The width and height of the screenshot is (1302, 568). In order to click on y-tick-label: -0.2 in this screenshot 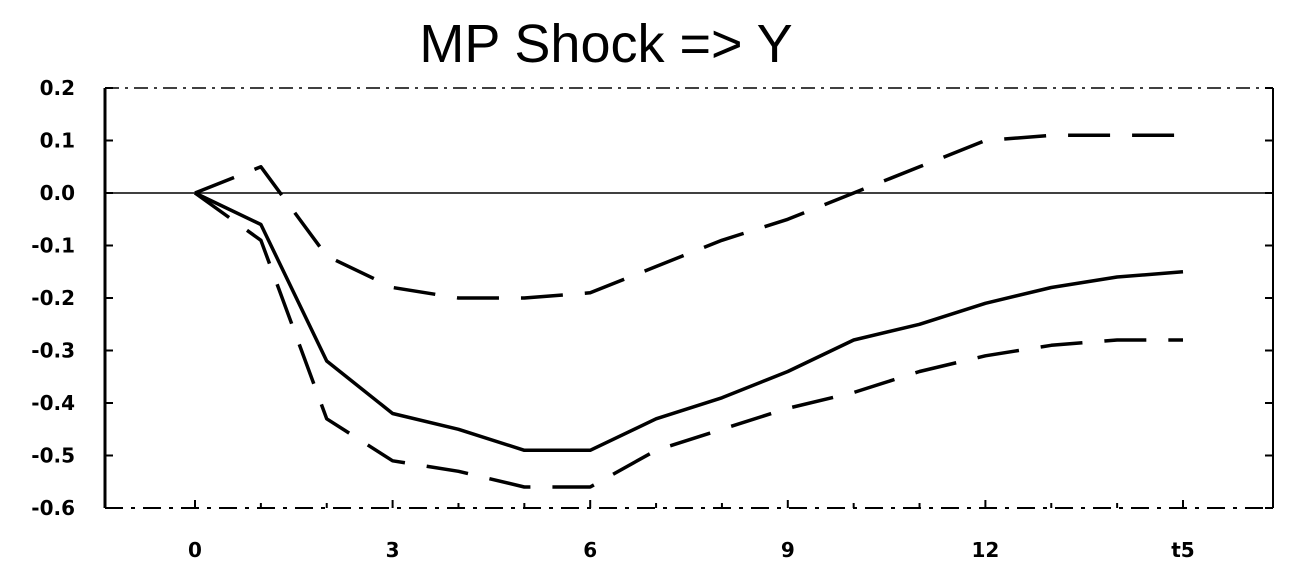, I will do `click(53, 298)`.